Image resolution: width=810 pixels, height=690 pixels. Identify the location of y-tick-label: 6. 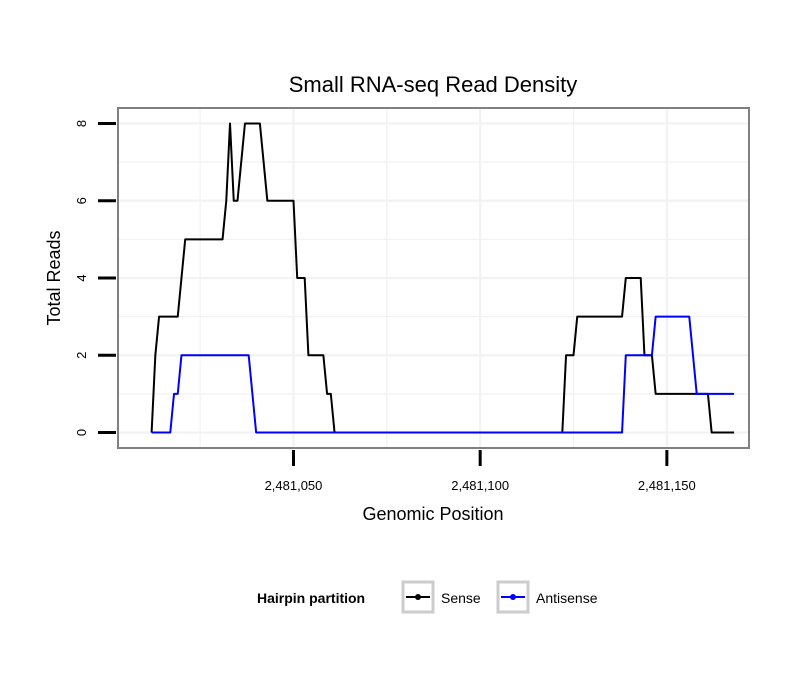
(81, 200).